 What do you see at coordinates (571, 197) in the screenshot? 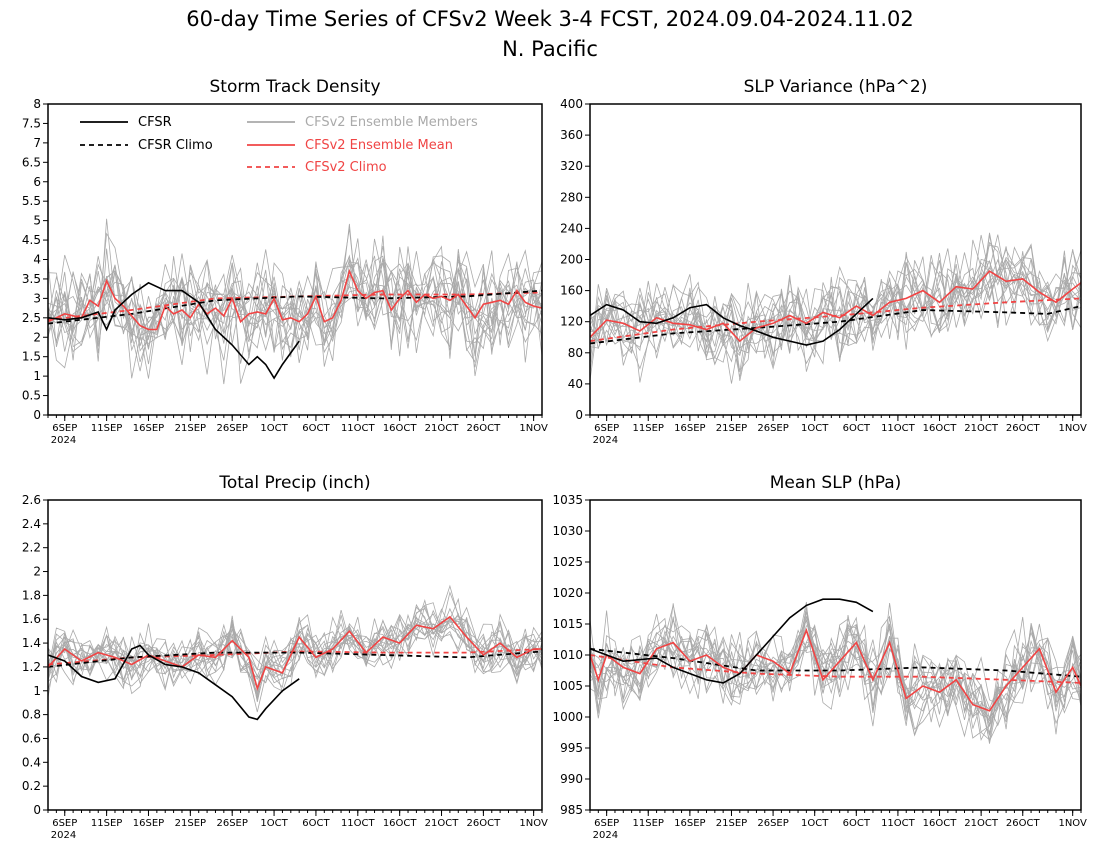
I see `y-tick-label: 280` at bounding box center [571, 197].